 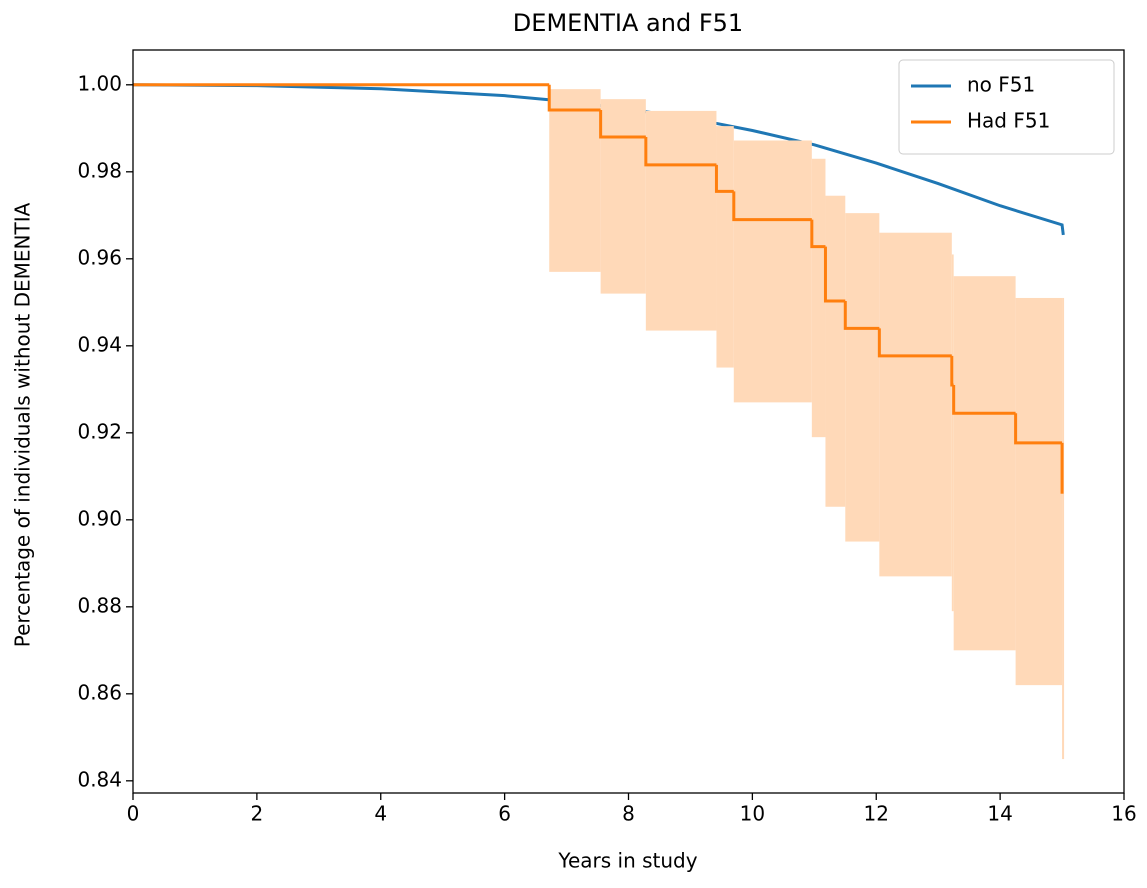 I want to click on y-tick-label: 0.86, so click(x=99, y=692).